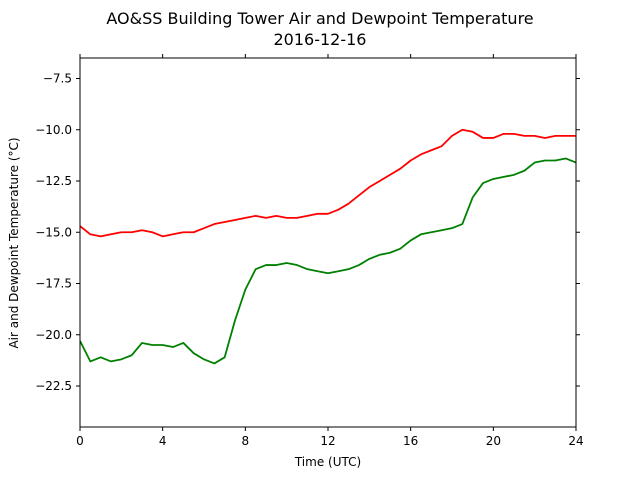 The image size is (640, 480). Describe the element at coordinates (53, 181) in the screenshot. I see `y-tick-label: −12.5` at that location.